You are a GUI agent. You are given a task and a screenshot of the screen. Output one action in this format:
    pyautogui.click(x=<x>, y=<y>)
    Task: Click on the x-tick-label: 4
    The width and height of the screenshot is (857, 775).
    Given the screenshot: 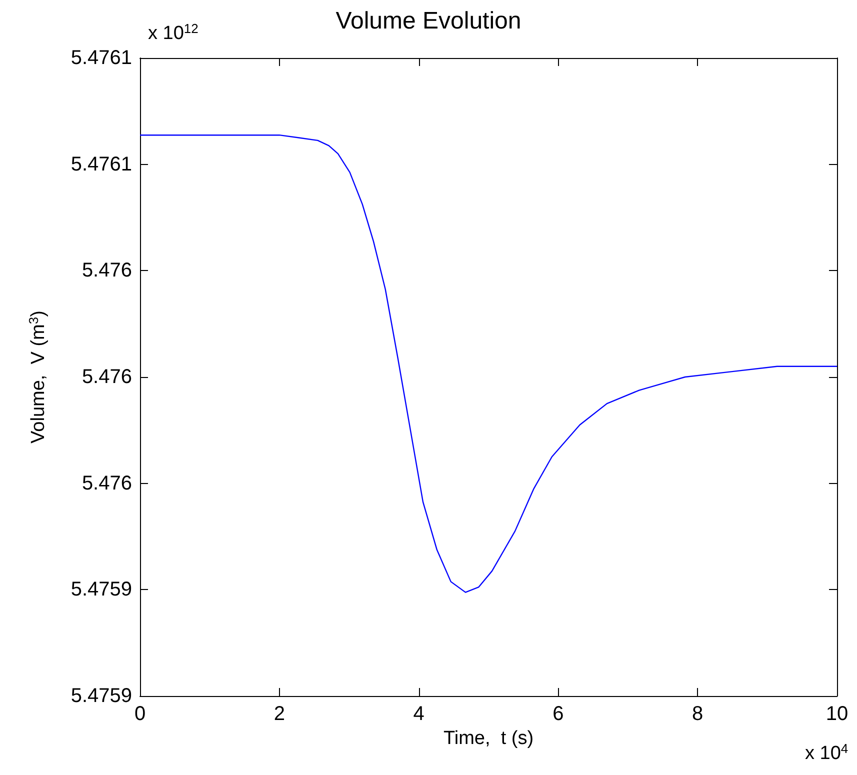 What is the action you would take?
    pyautogui.click(x=418, y=714)
    